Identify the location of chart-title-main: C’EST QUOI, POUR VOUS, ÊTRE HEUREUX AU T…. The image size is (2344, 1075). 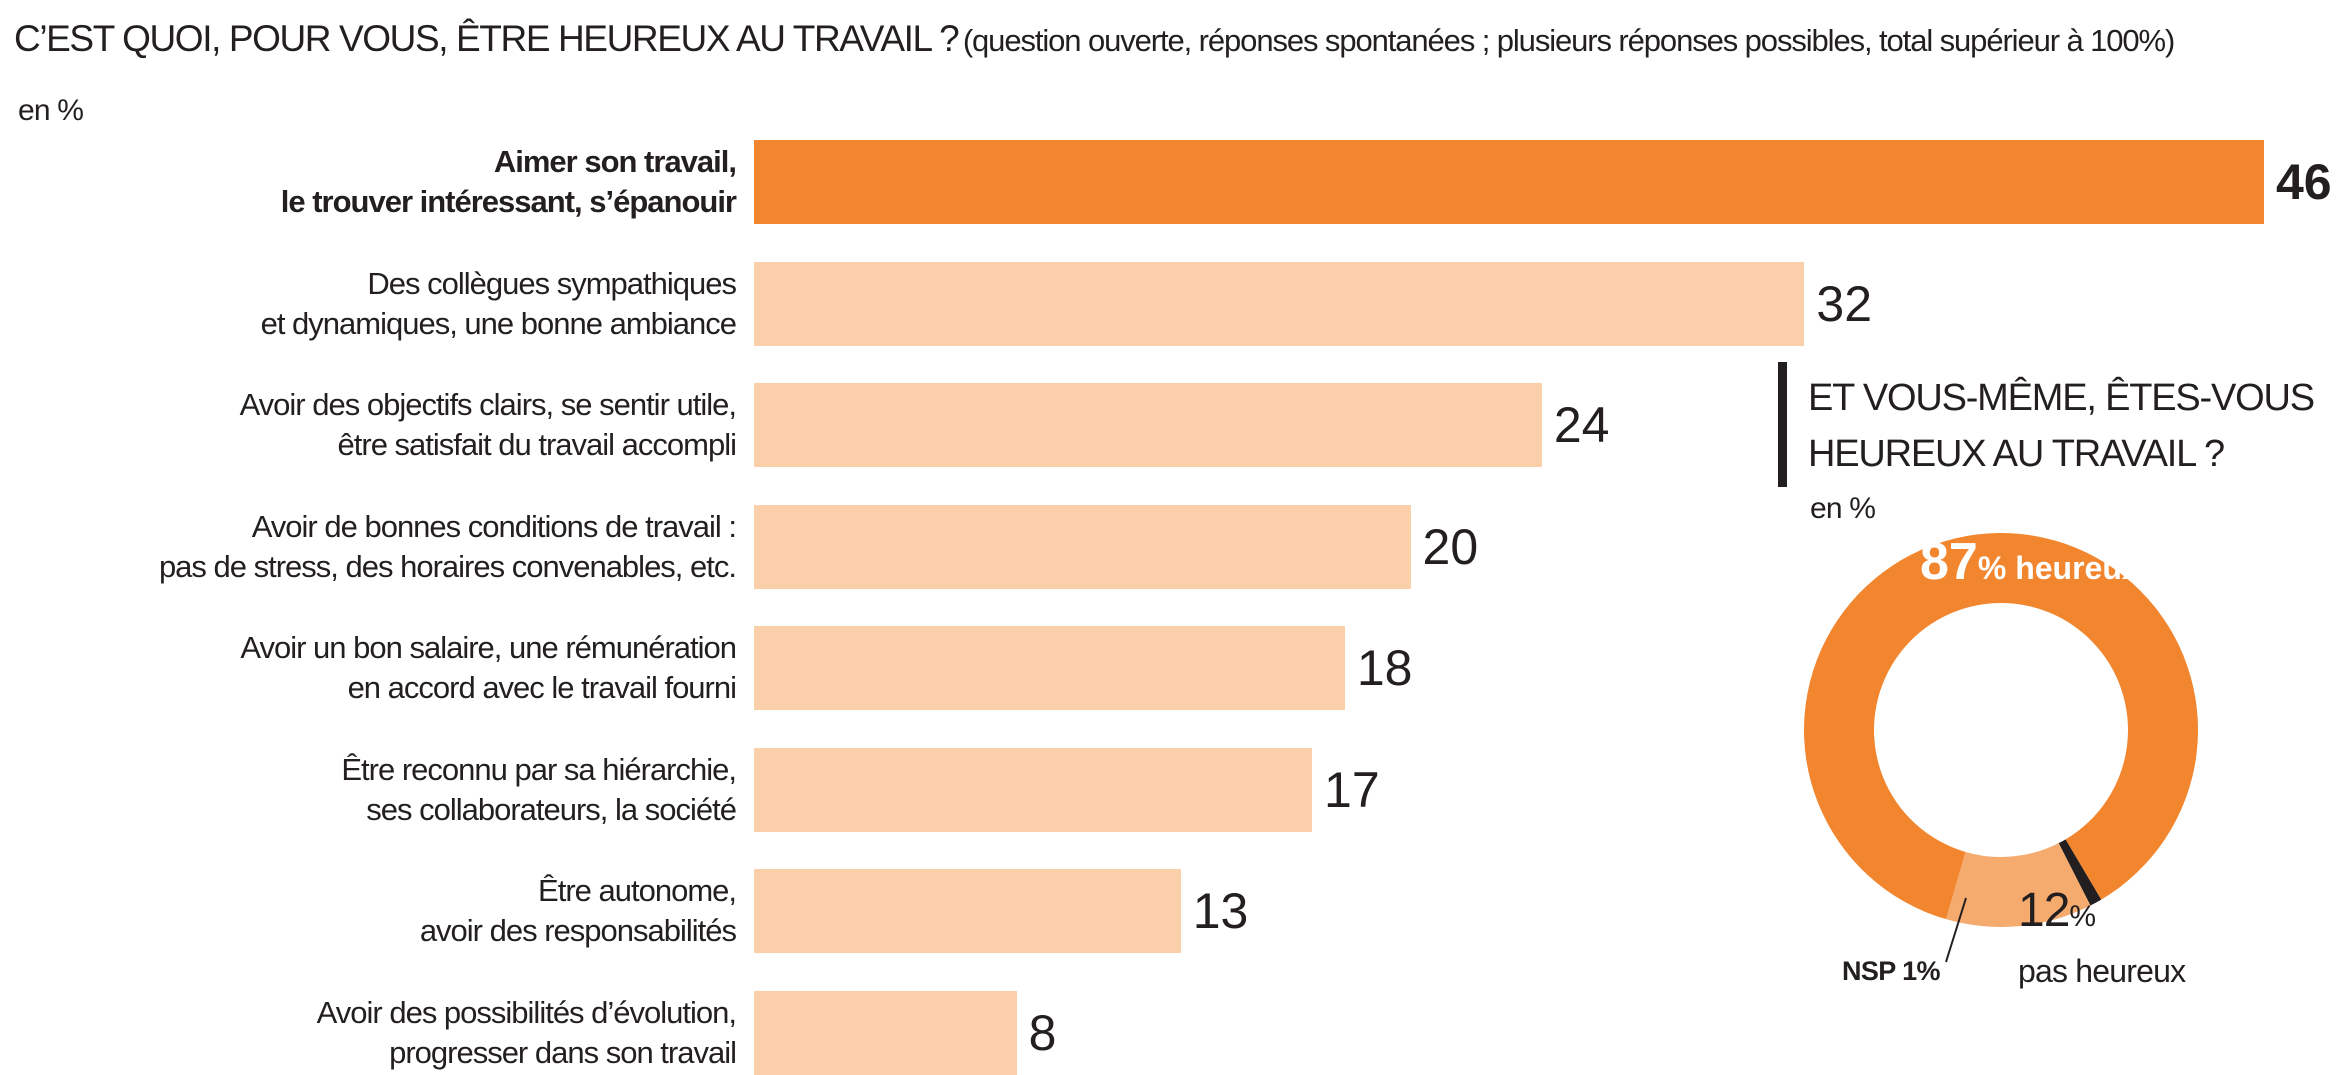
(487, 38).